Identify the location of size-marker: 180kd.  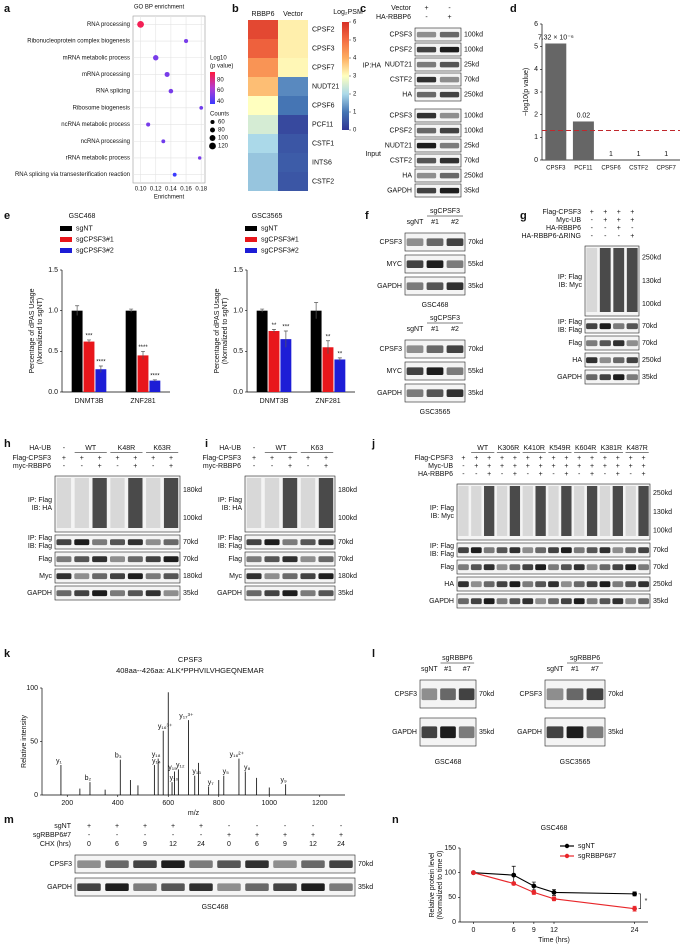
(192, 576).